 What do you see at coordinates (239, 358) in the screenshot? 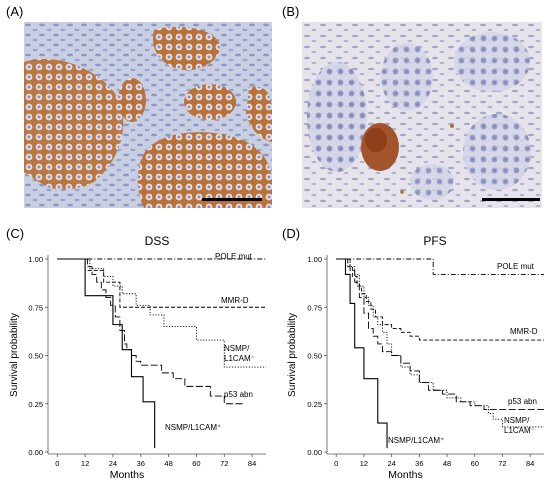
I see `dss-series-label-2: L1CAM⁻` at bounding box center [239, 358].